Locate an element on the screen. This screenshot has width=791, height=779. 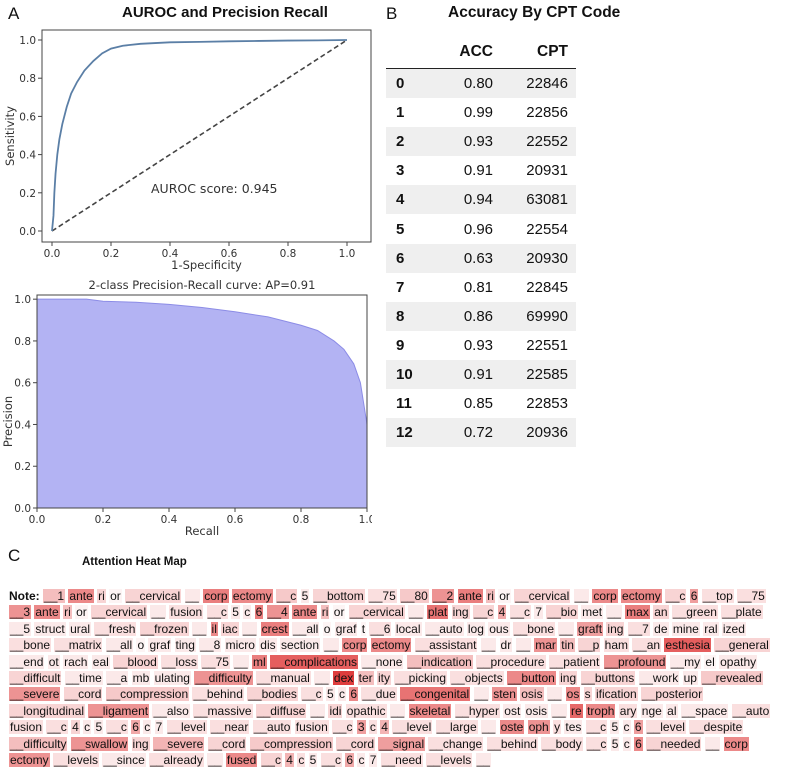
attention-token: __since is located at coordinates (124, 760).